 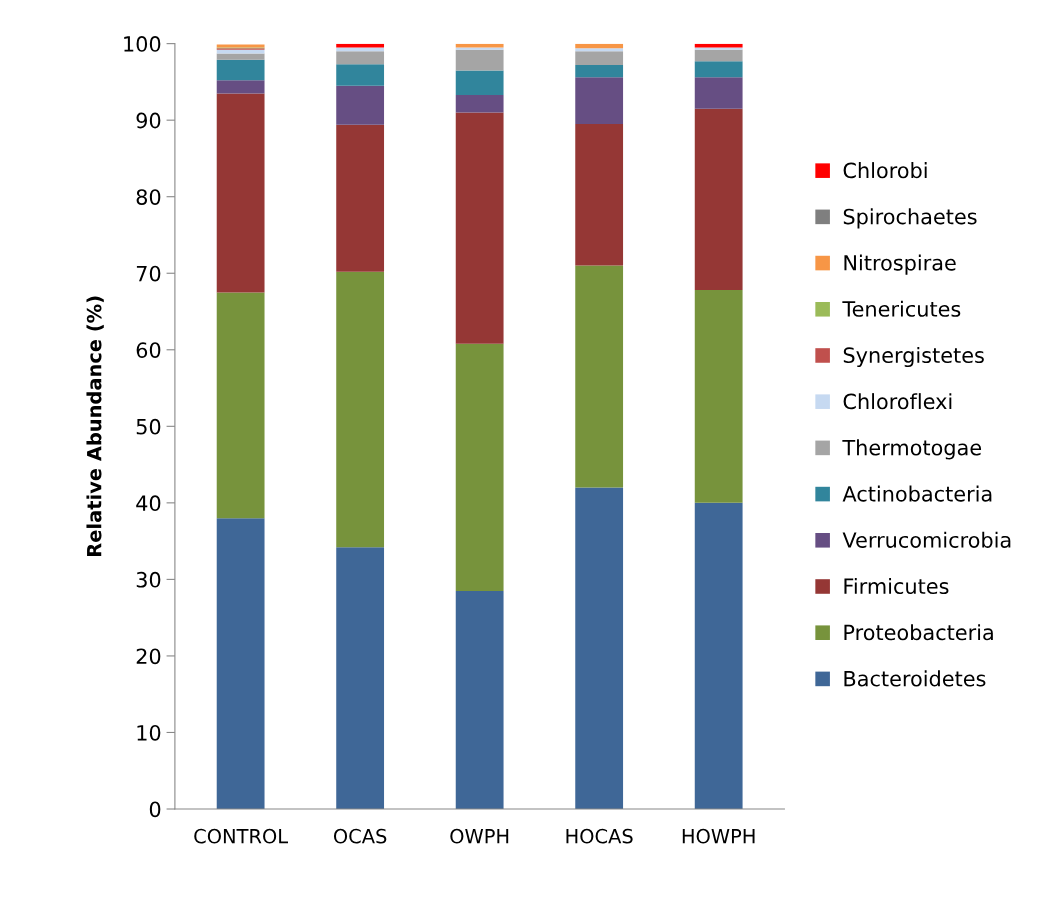 What do you see at coordinates (142, 44) in the screenshot?
I see `y-tick-label: 100` at bounding box center [142, 44].